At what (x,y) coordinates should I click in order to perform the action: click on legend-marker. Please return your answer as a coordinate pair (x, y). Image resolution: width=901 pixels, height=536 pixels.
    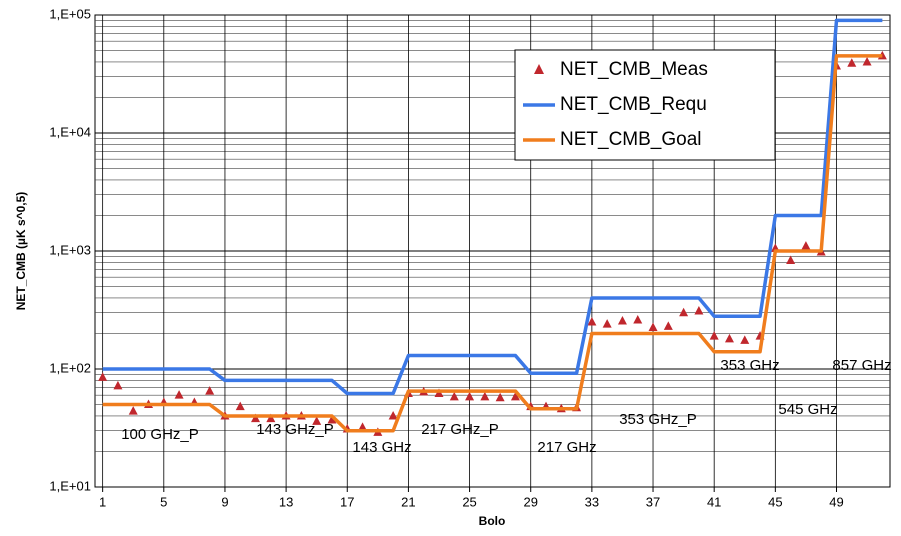
    Looking at the image, I should click on (539, 69).